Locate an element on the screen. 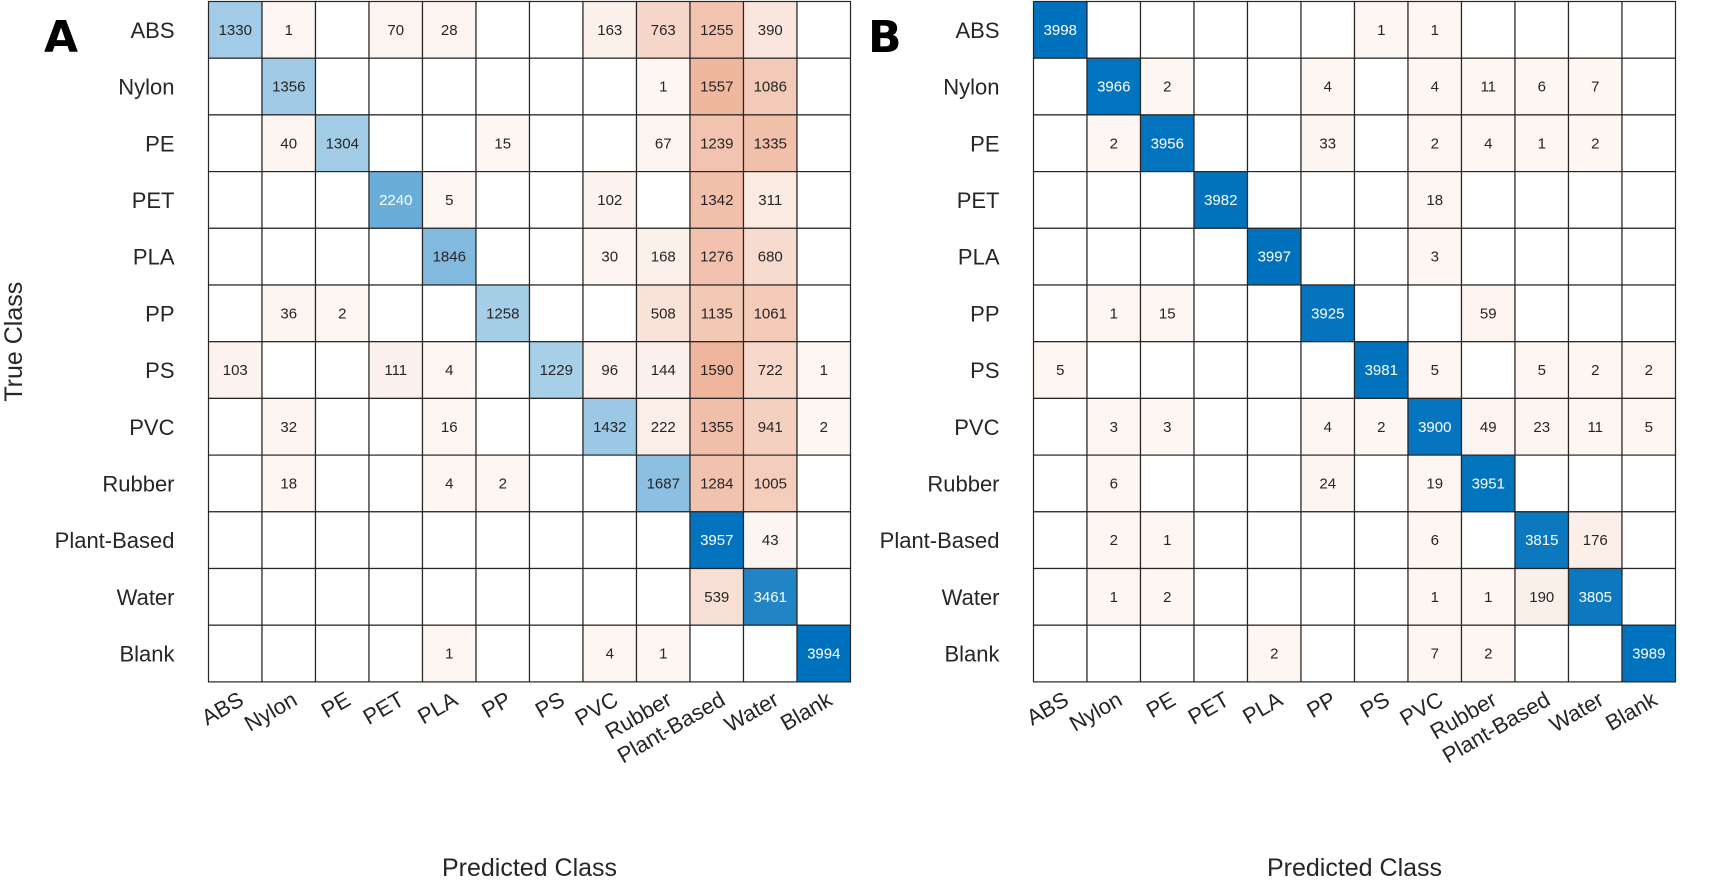 Image resolution: width=1713 pixels, height=886 pixels. cell-value: 28 is located at coordinates (449, 30).